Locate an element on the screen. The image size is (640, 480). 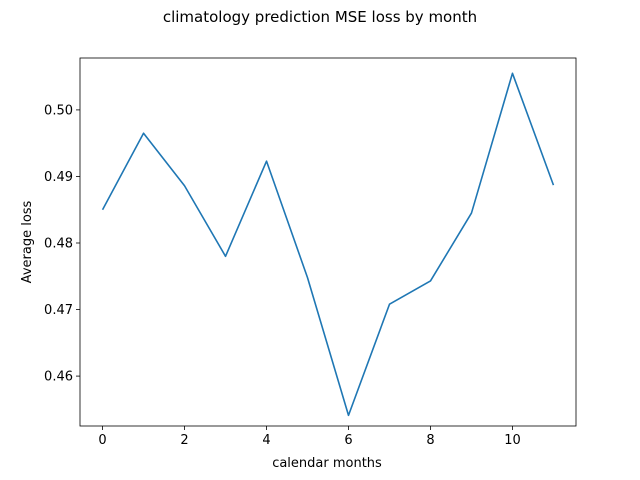
y-tick-label: 0.49 is located at coordinates (58, 177).